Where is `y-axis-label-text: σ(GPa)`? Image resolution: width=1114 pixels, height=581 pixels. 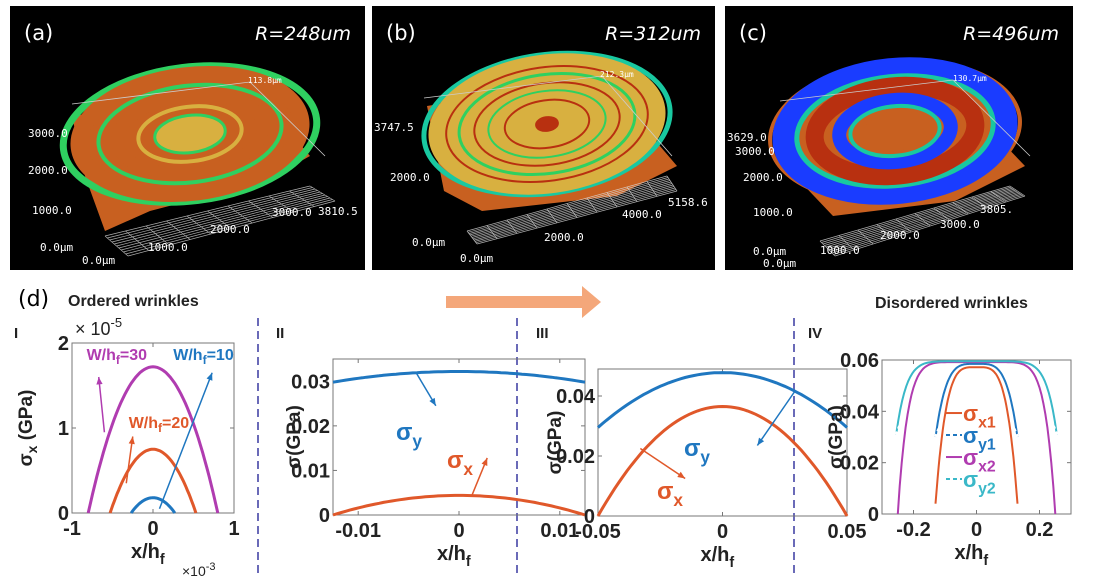 y-axis-label-text: σ(GPa) is located at coordinates (836, 437).